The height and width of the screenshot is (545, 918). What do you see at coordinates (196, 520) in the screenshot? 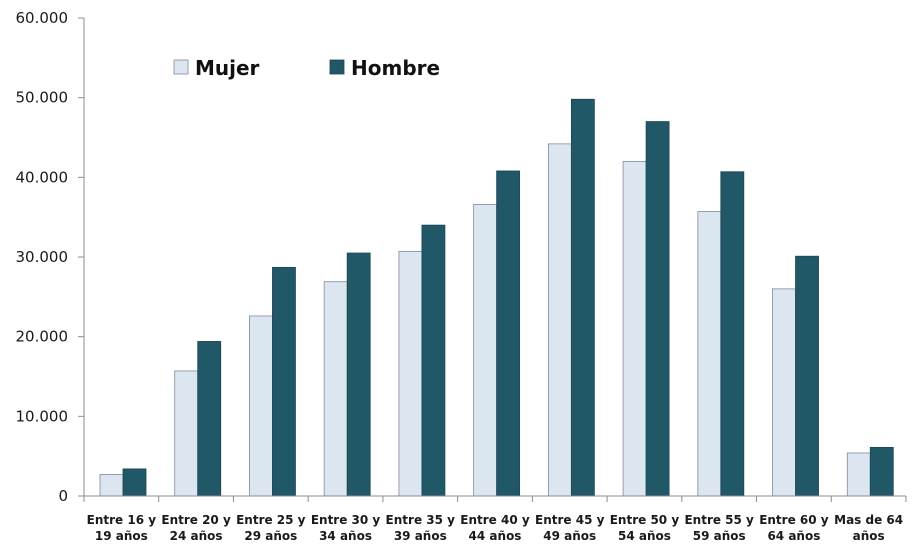
I see `x-tick-label: Entre 20 y` at bounding box center [196, 520].